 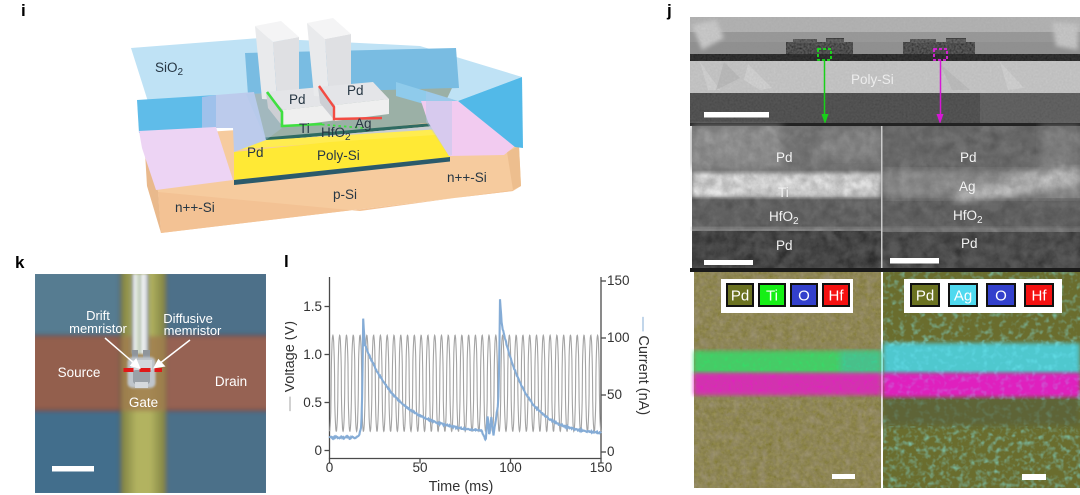 I want to click on svg-text: — Voltage (V), so click(x=291, y=366).